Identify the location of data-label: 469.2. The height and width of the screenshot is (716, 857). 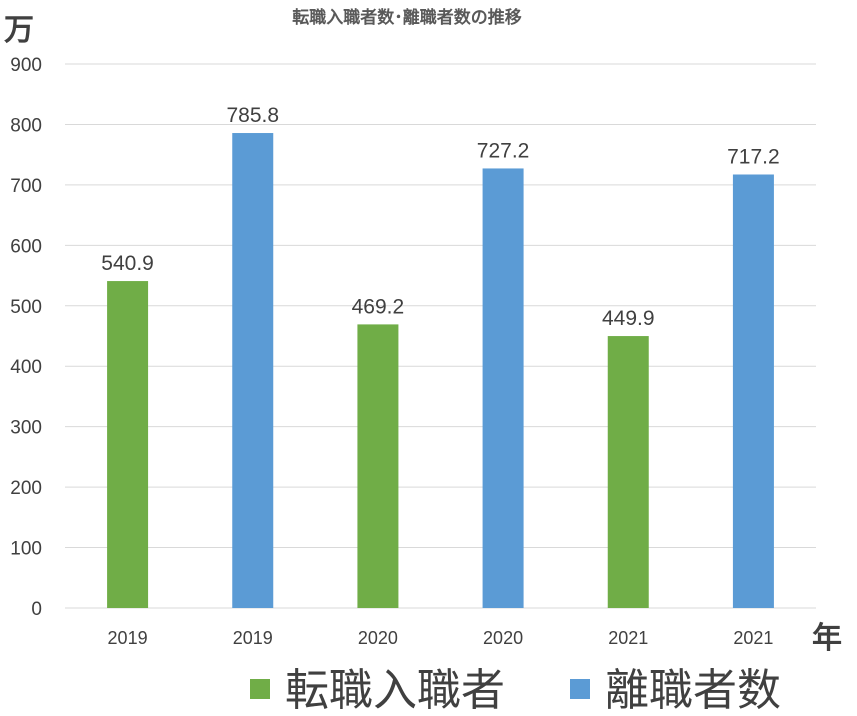
(378, 306).